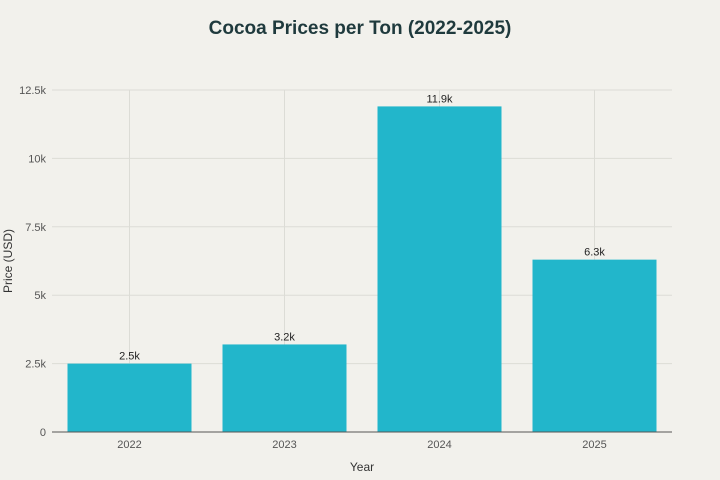 This screenshot has height=480, width=720. What do you see at coordinates (129, 445) in the screenshot?
I see `x-tick-label: 2022` at bounding box center [129, 445].